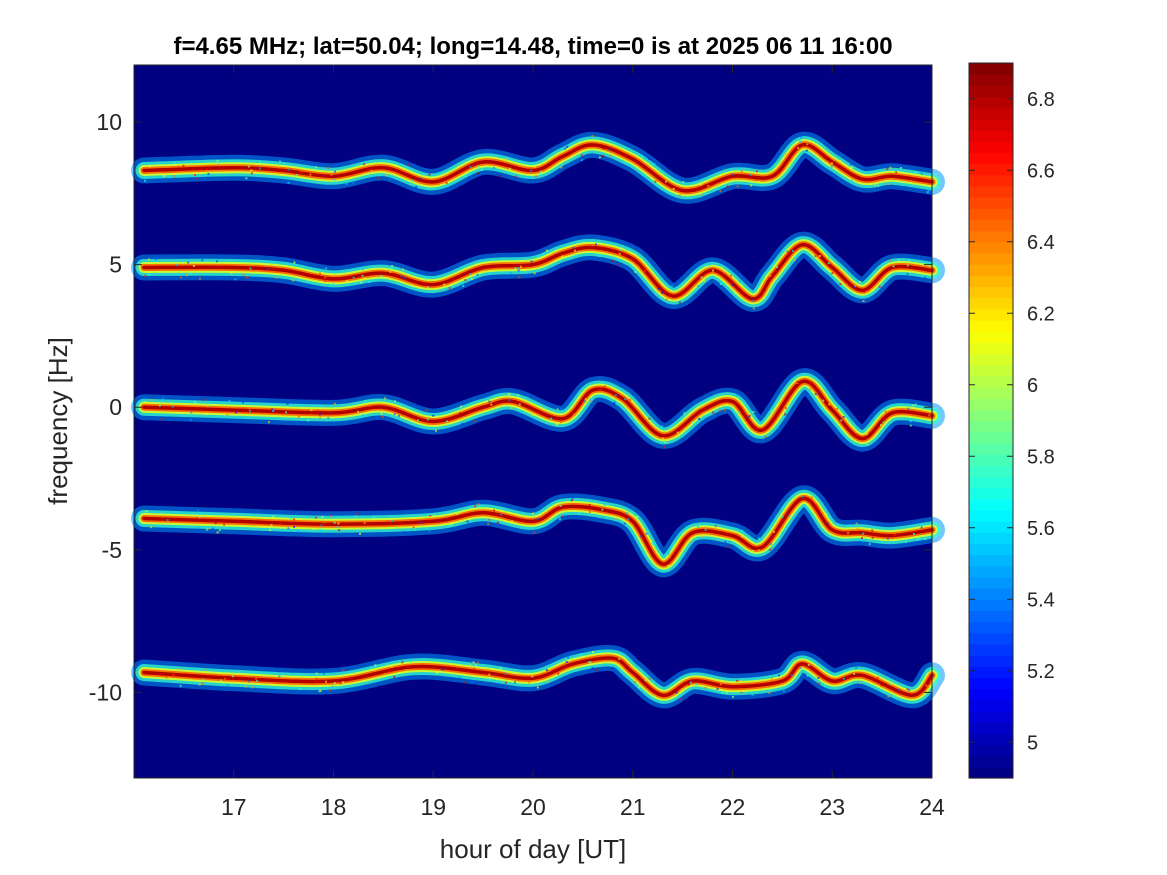 The width and height of the screenshot is (1167, 875). I want to click on y-tick-label: -5, so click(112, 550).